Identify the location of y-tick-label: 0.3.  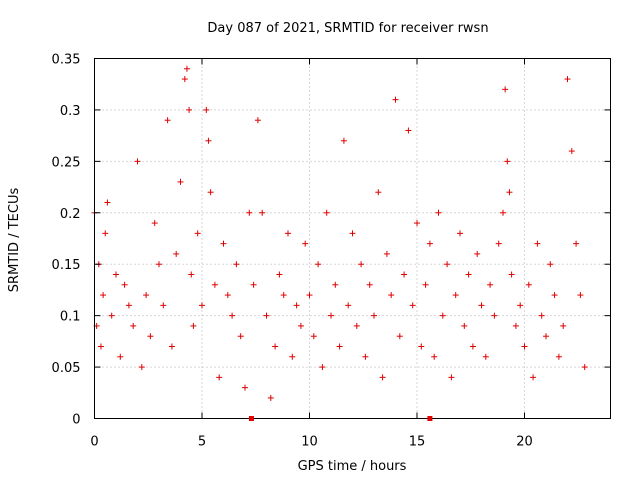
(70, 111).